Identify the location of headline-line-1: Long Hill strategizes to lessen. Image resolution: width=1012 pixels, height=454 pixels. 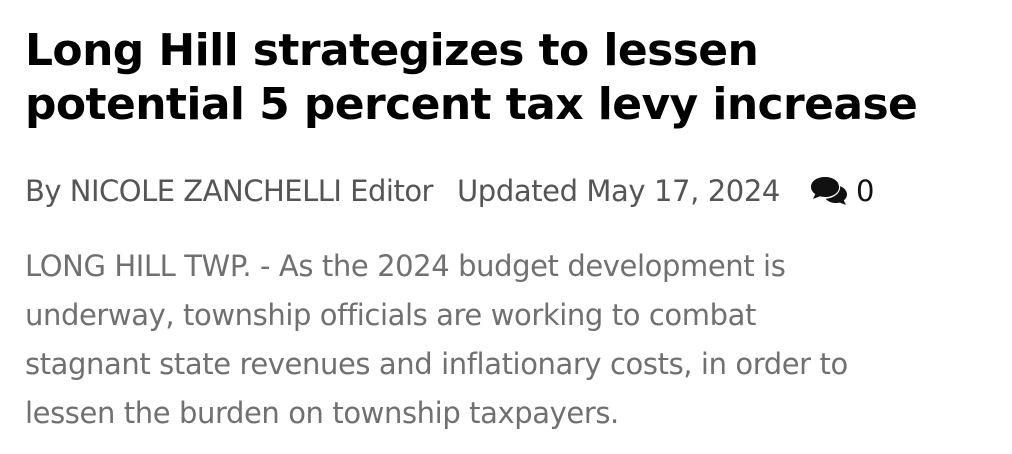
(392, 50).